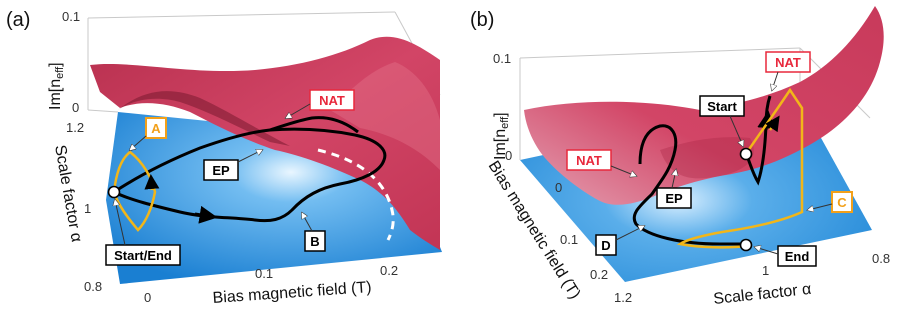 The height and width of the screenshot is (322, 898). I want to click on panel-a-trajectory-upper, so click(314, 125).